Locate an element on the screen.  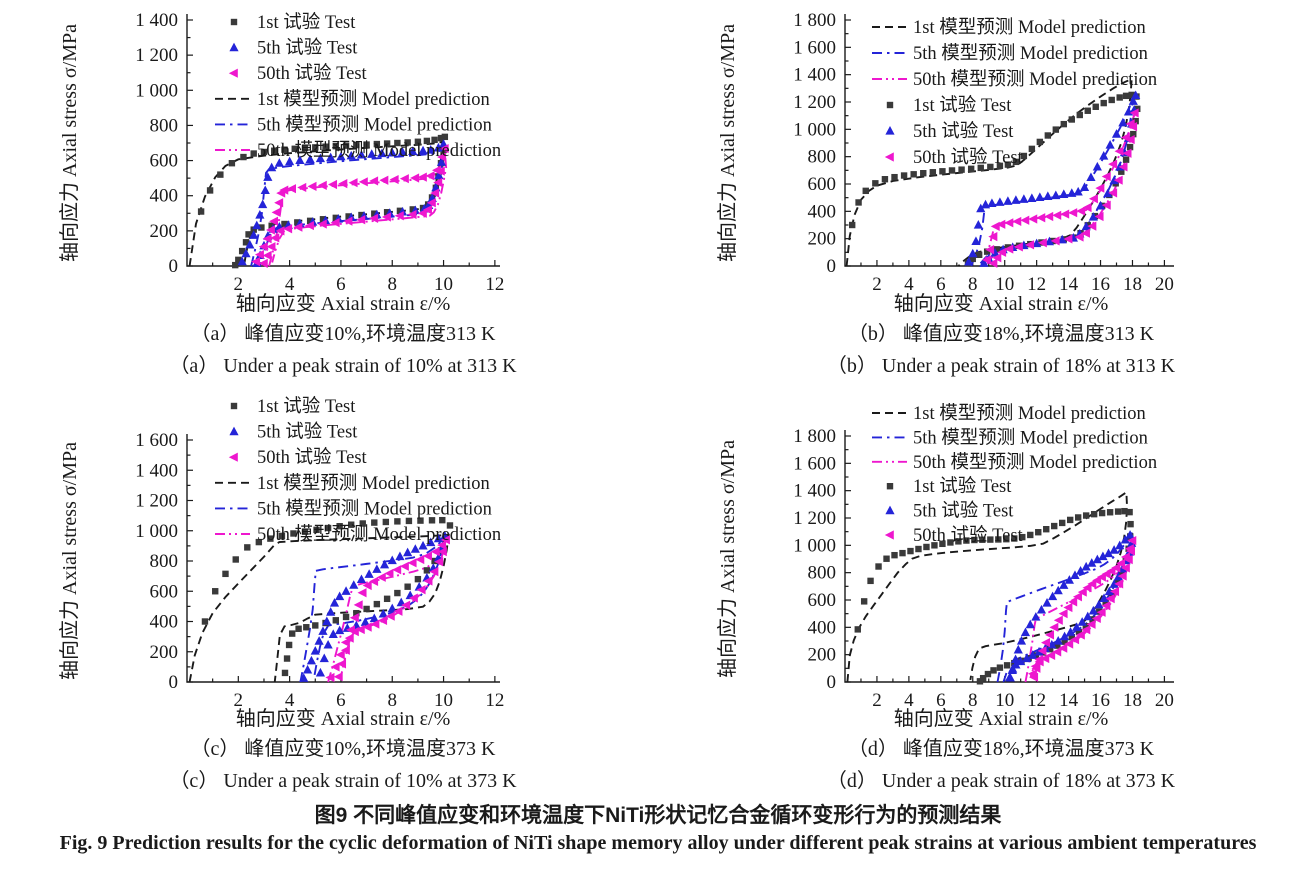
svg-text: 16 is located at coordinates (1100, 283).